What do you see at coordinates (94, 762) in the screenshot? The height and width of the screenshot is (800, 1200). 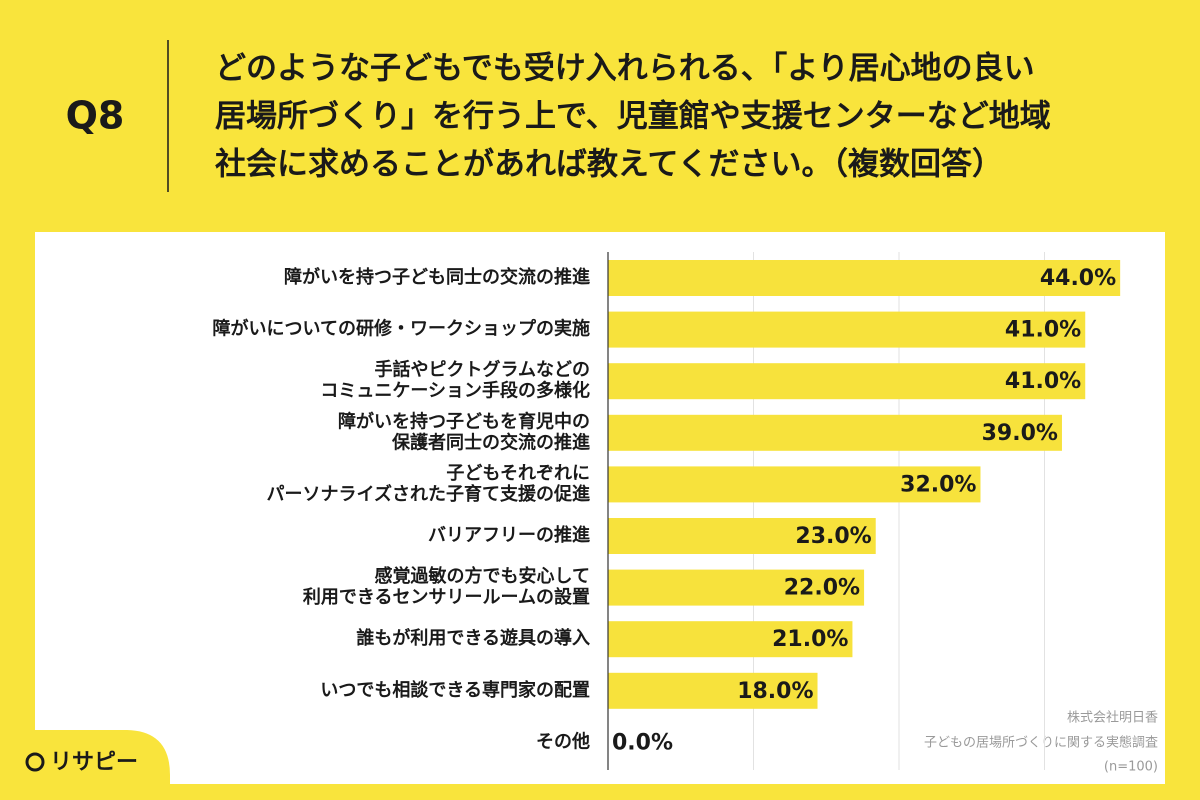 I see `logo: リサピー` at bounding box center [94, 762].